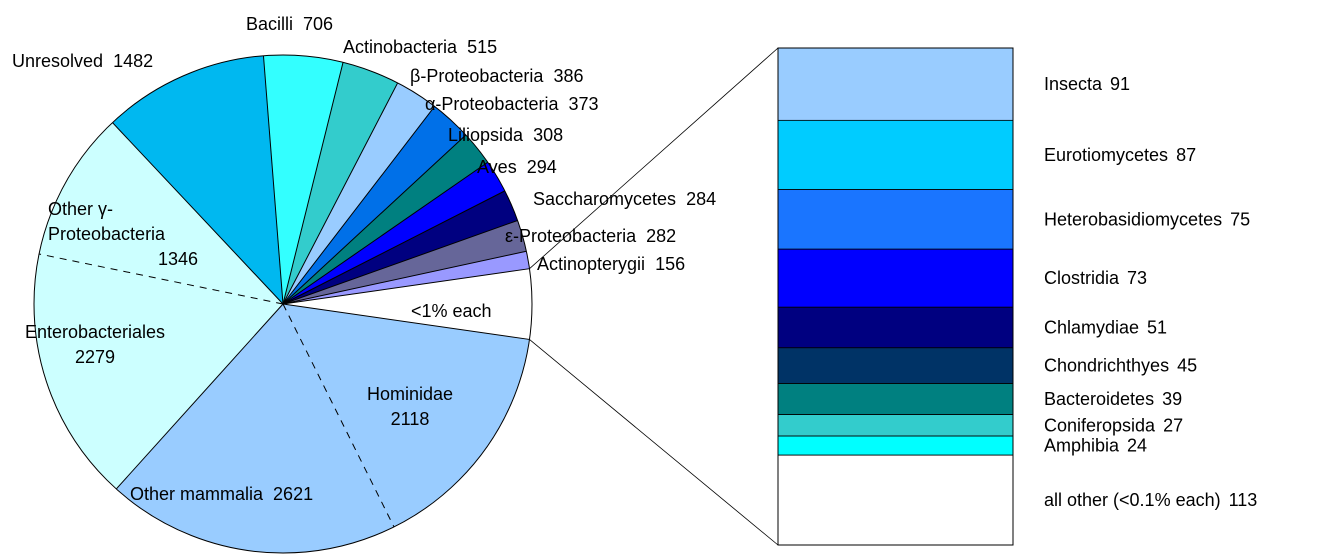 The image size is (1326, 555). I want to click on category-label: Actinopterygii, so click(591, 264).